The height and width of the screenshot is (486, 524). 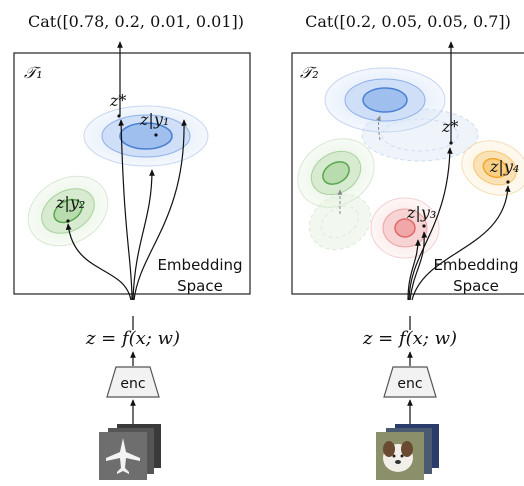 I want to click on right-cluster-blue, so click(x=385, y=100).